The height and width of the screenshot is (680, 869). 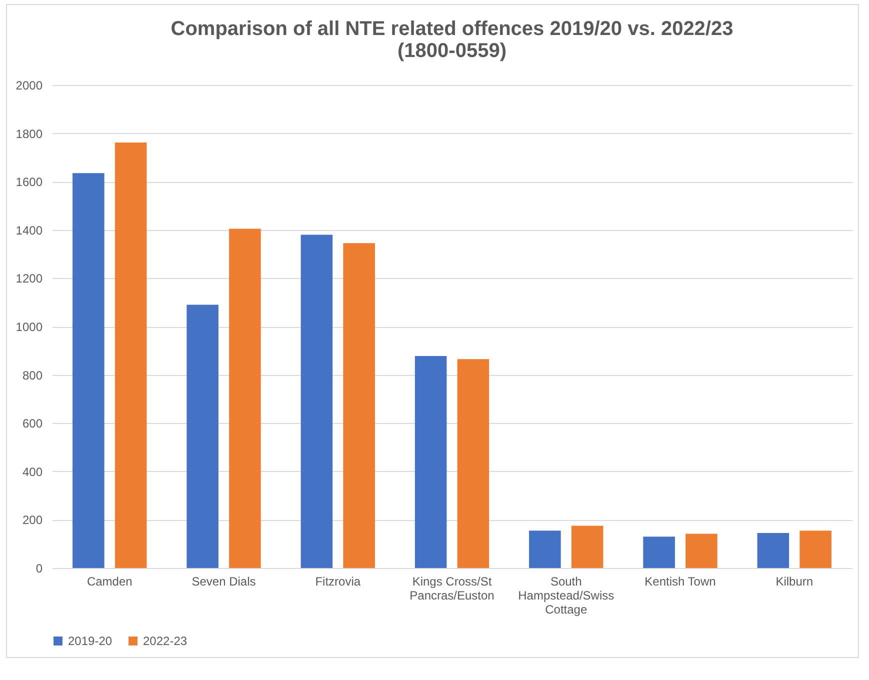 What do you see at coordinates (32, 520) in the screenshot?
I see `y-tick-label: 200` at bounding box center [32, 520].